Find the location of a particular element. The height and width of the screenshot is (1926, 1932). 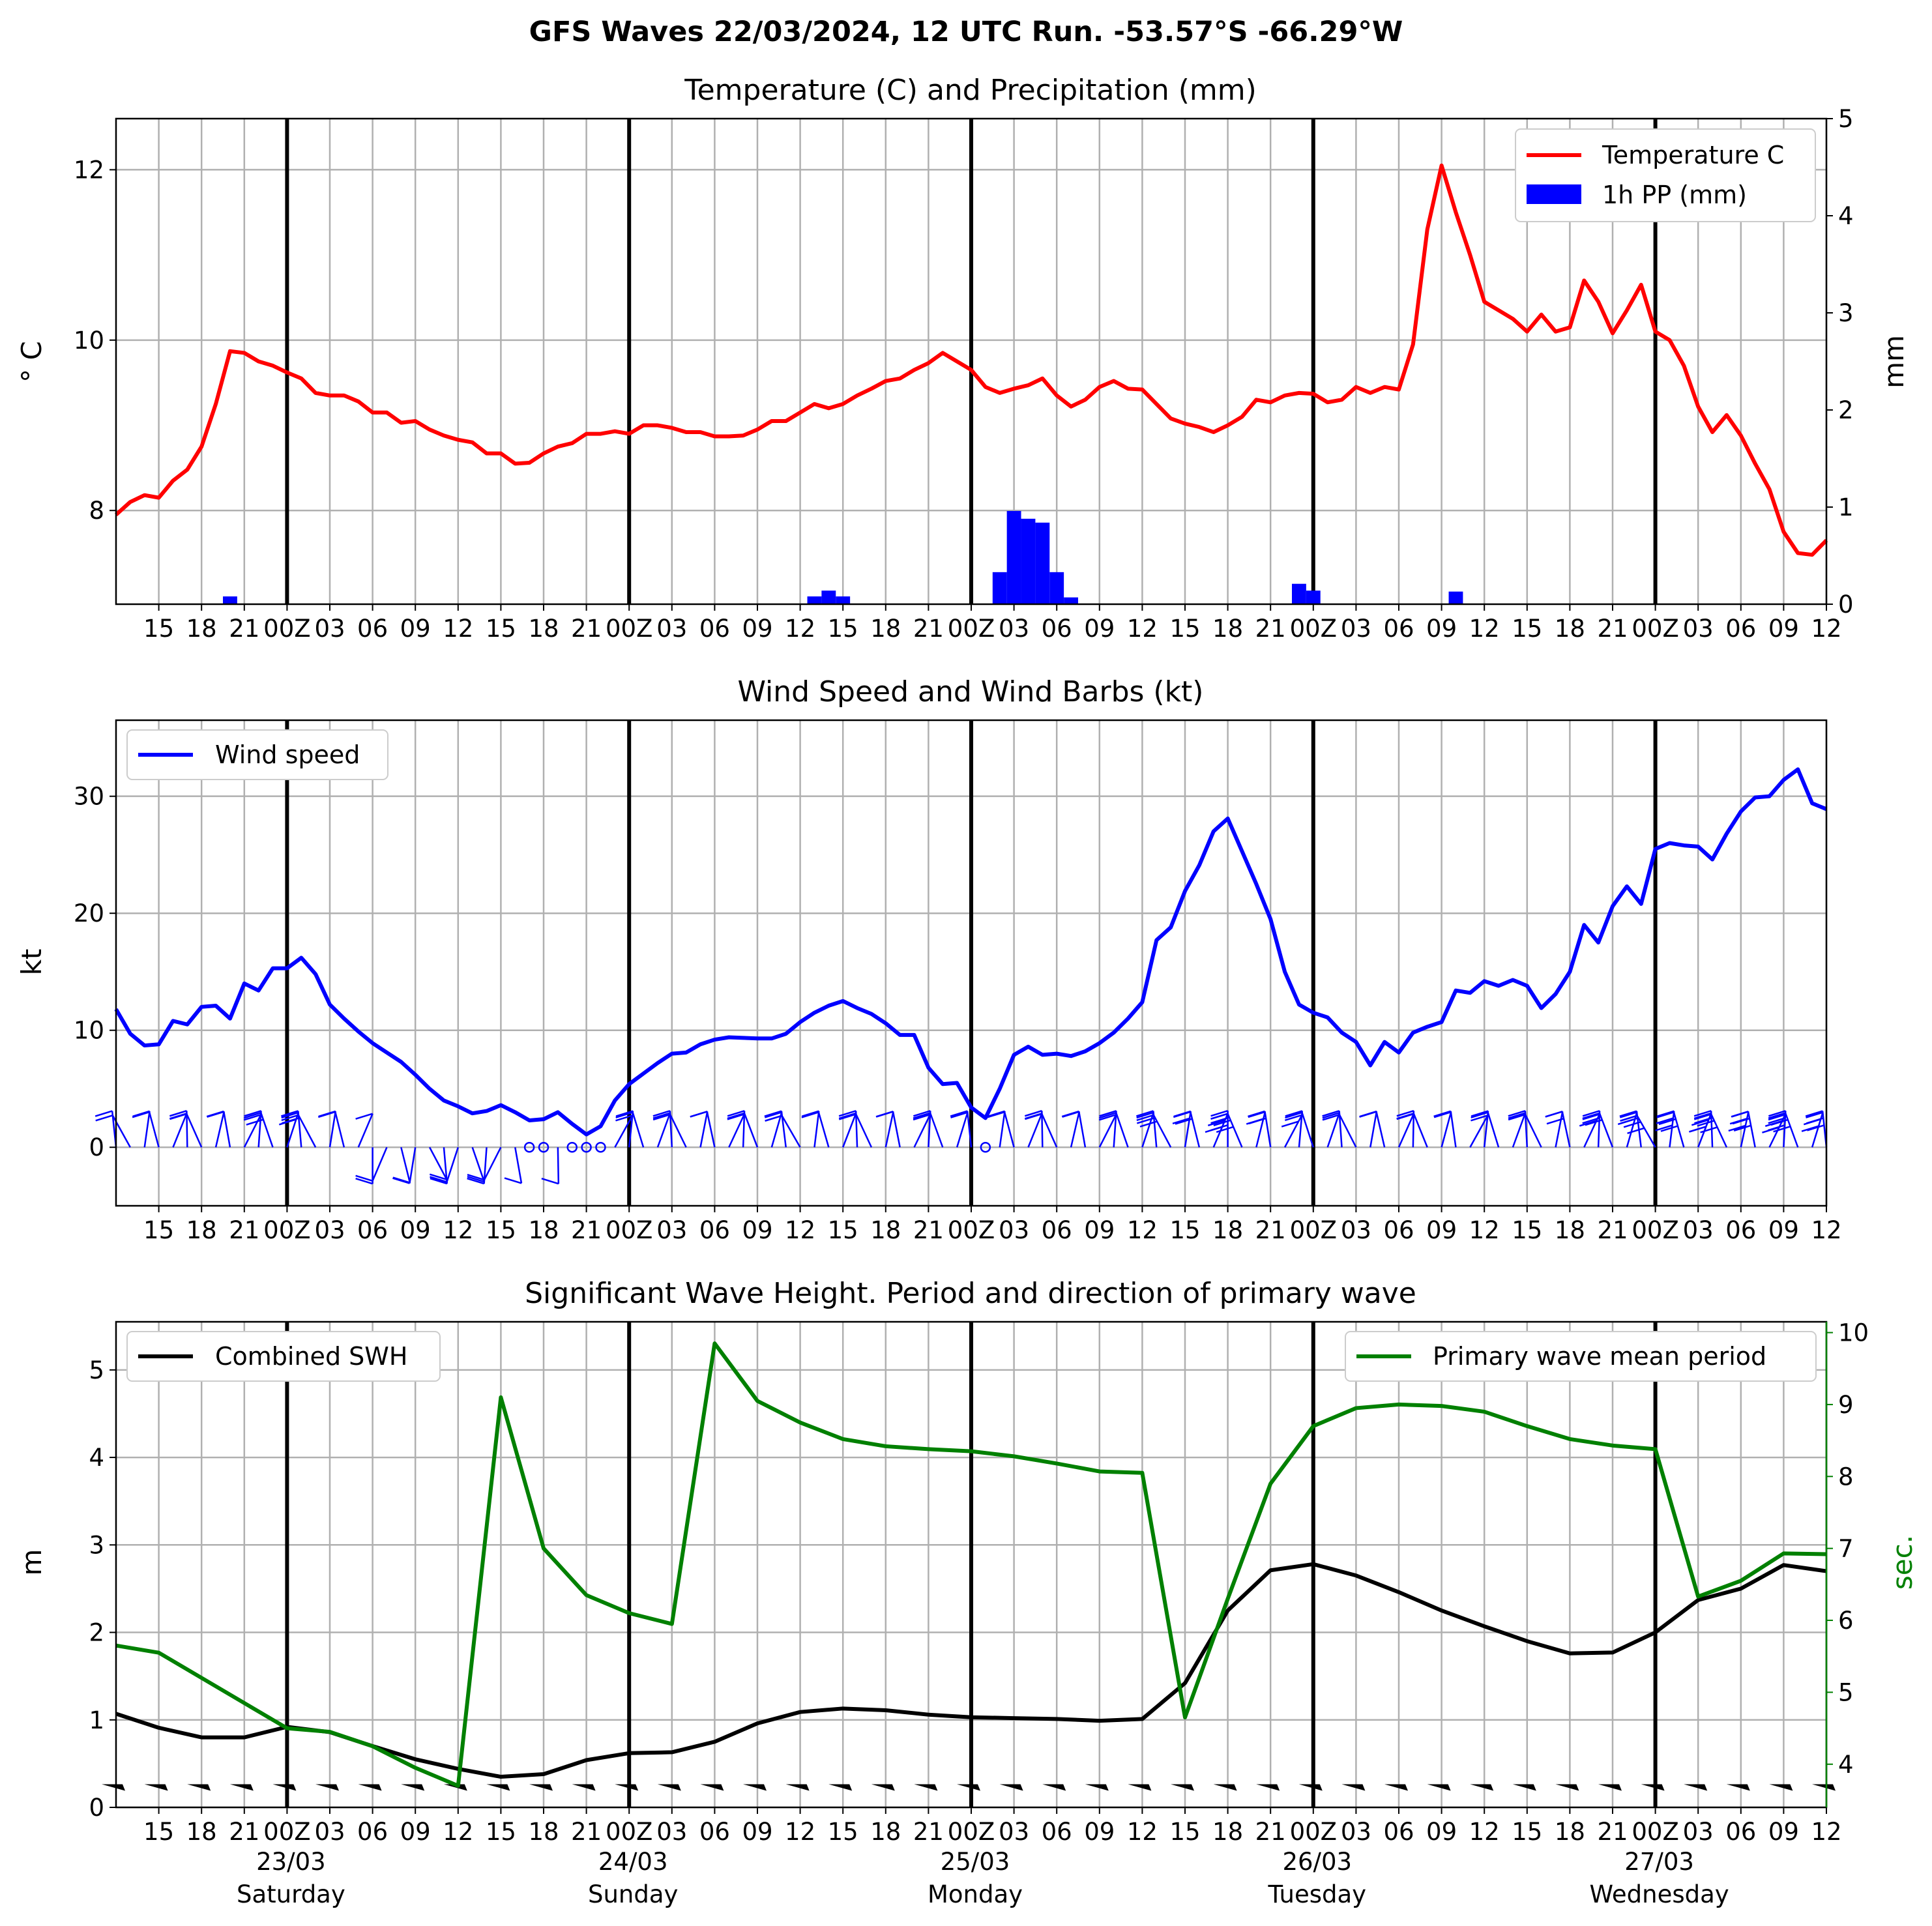

y-right-tick-label: 4 is located at coordinates (1846, 1765).